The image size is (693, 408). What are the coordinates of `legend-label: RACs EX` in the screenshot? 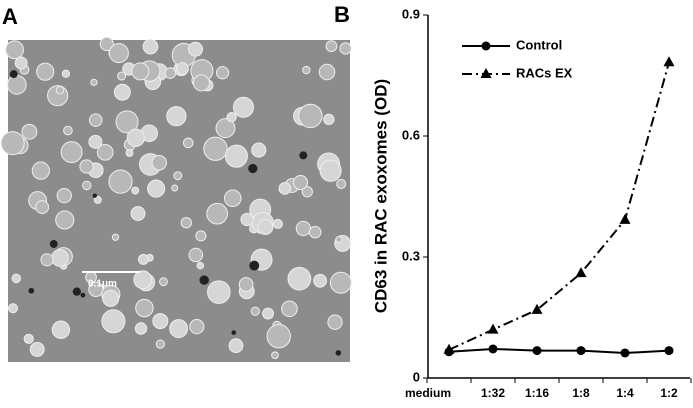 It's located at (544, 72).